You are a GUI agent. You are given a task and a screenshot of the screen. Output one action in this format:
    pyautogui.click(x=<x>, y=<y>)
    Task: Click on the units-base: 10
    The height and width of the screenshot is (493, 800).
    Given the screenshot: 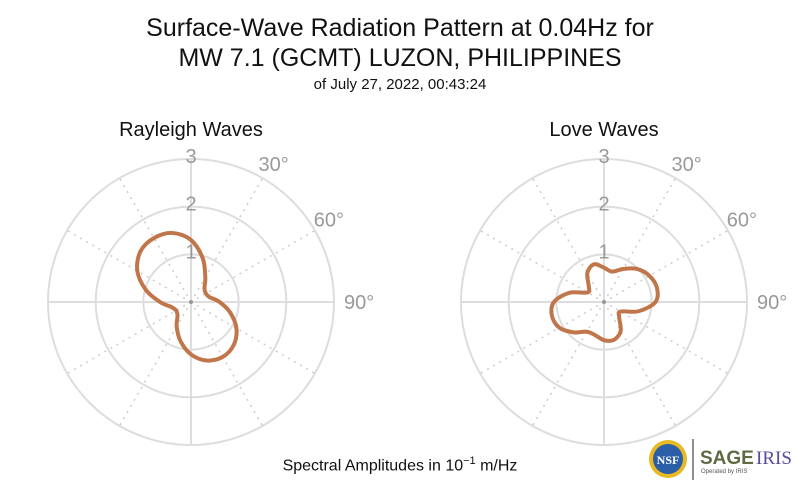 What is the action you would take?
    pyautogui.click(x=454, y=466)
    